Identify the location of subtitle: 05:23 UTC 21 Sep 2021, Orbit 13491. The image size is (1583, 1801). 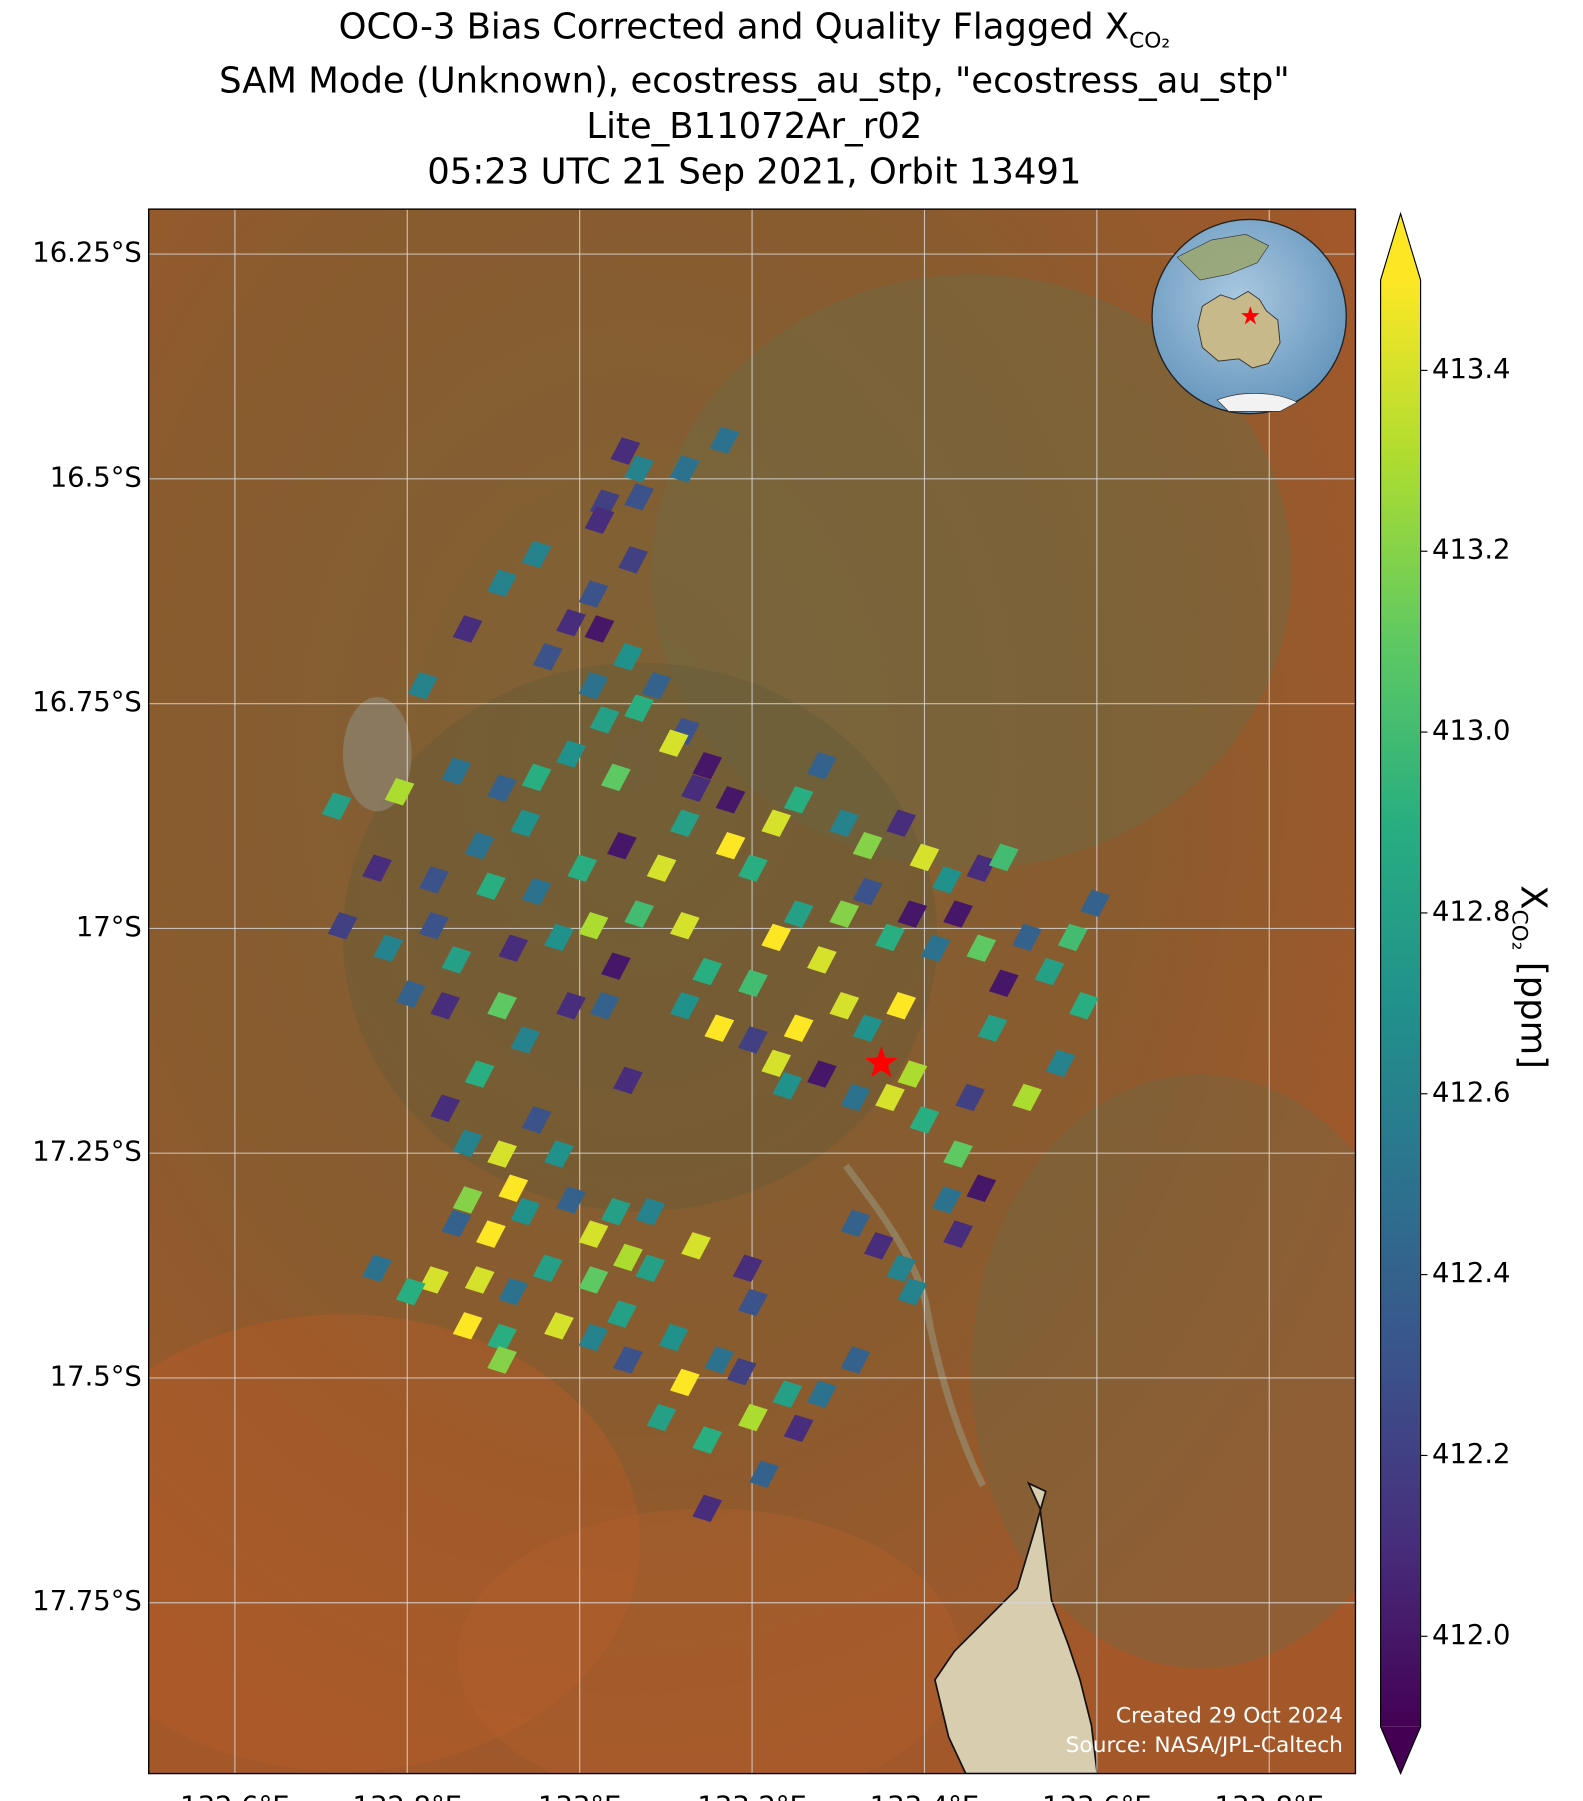
(754, 172).